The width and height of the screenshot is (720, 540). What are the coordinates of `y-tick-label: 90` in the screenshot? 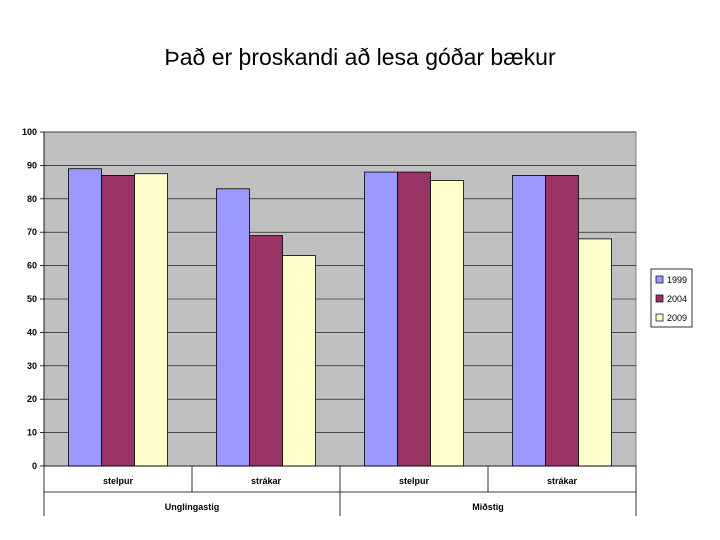 It's located at (32, 165).